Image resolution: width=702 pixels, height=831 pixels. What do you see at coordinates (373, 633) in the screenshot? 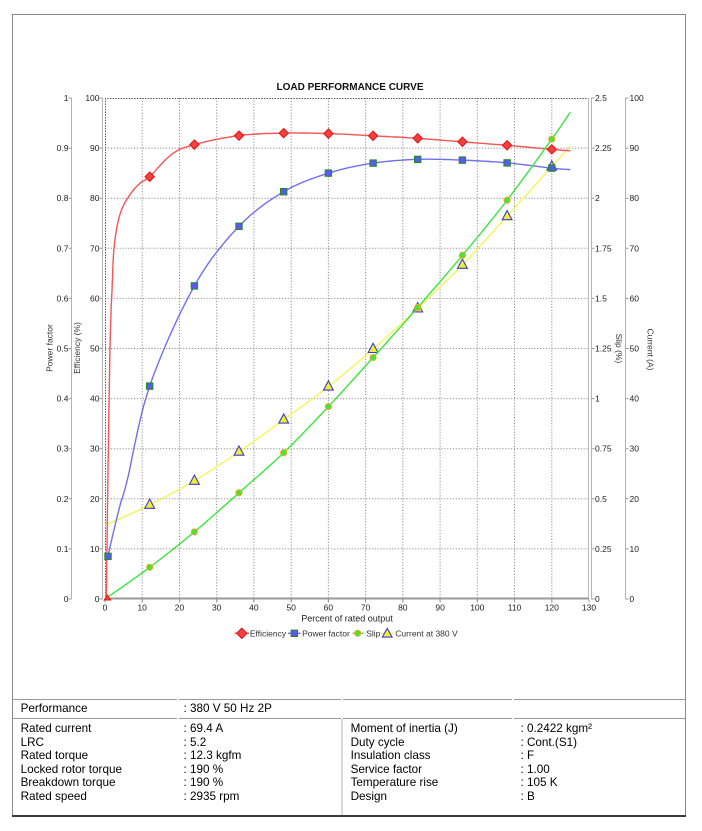
I see `svg-text: Slip` at bounding box center [373, 633].